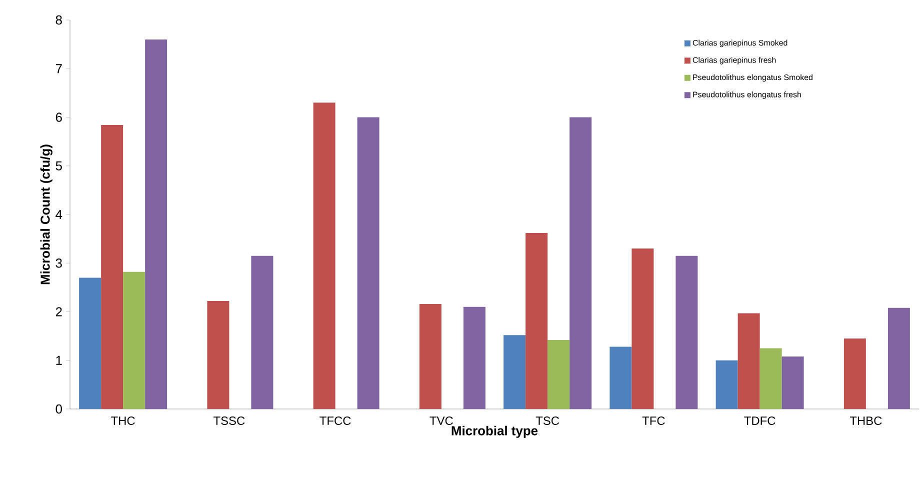 This screenshot has width=921, height=487. I want to click on y-tick-label: 5, so click(59, 165).